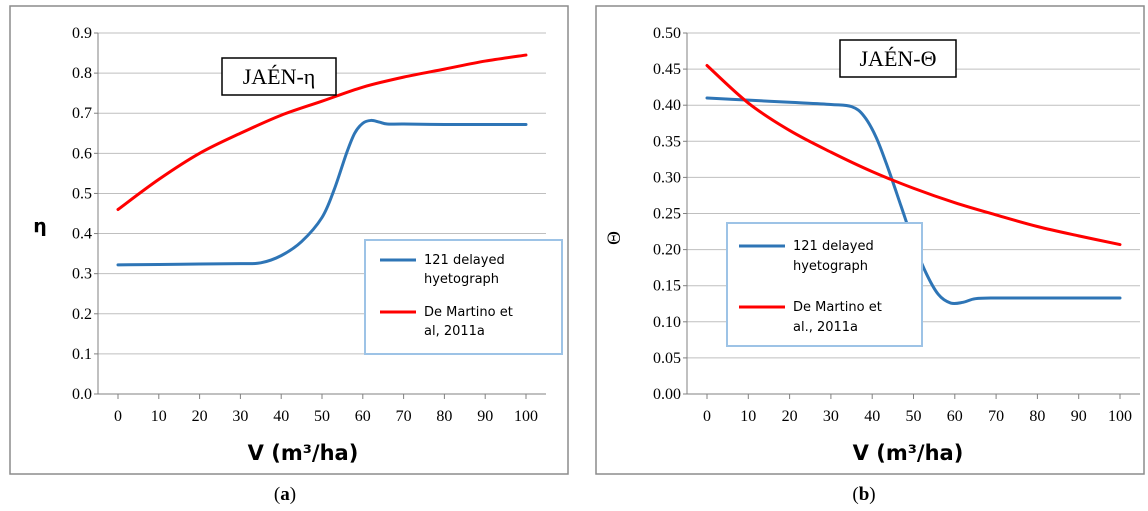 The image size is (1148, 511). What do you see at coordinates (82, 33) in the screenshot?
I see `y-tick-label: 0.9` at bounding box center [82, 33].